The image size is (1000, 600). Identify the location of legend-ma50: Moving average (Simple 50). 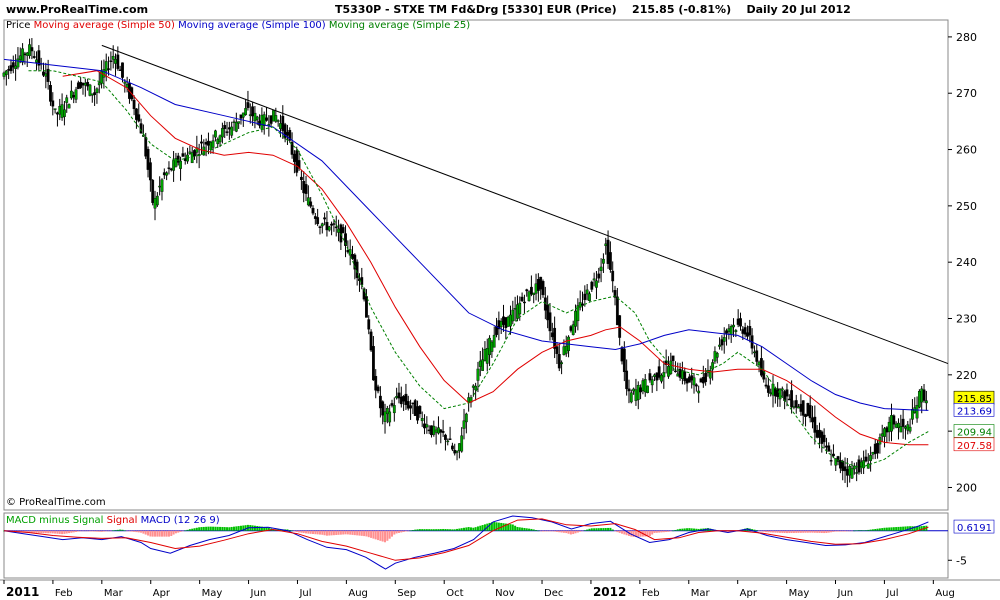
(104, 25).